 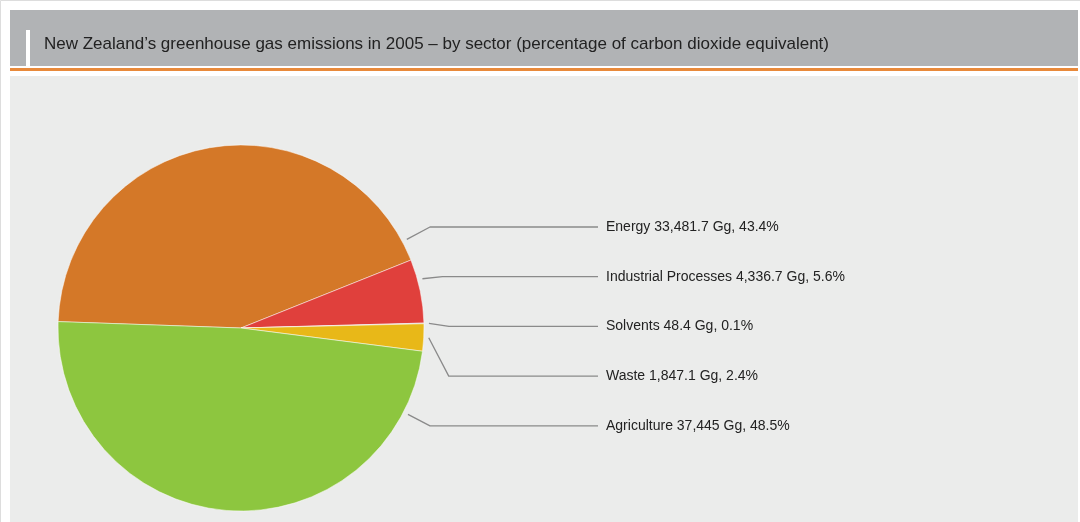 What do you see at coordinates (682, 375) in the screenshot?
I see `slice-label: Waste 1,847.1 Gg, 2.4%` at bounding box center [682, 375].